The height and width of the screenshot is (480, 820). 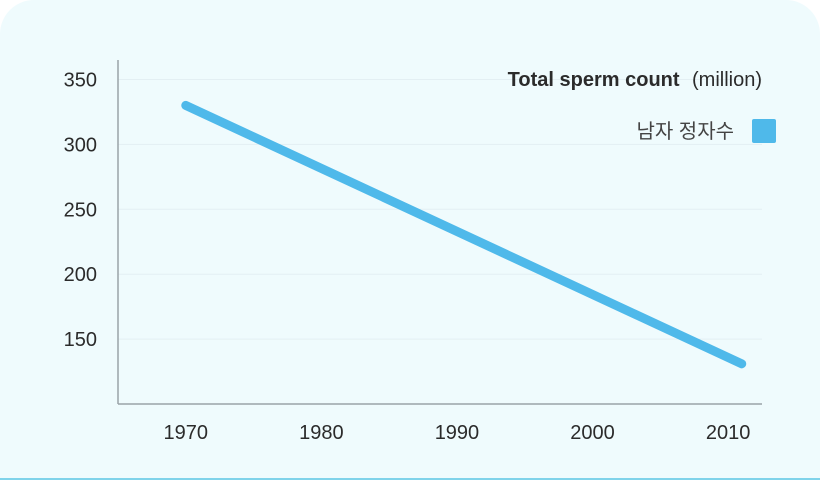 I want to click on x-tick-labels: 1970 1980 1990 2000 2010, so click(x=457, y=433).